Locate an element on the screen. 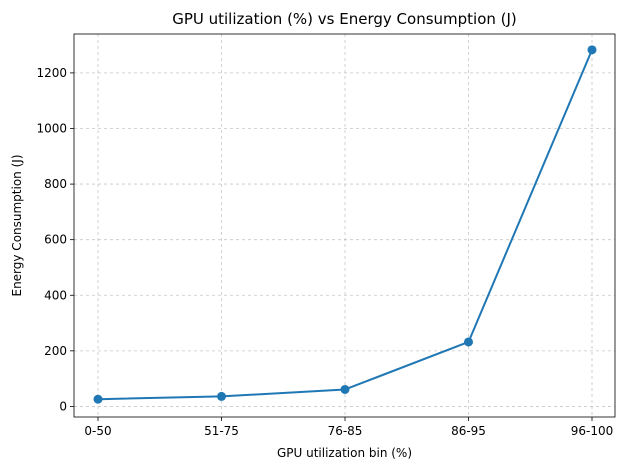  y-tick-label: 1200 is located at coordinates (51, 73).